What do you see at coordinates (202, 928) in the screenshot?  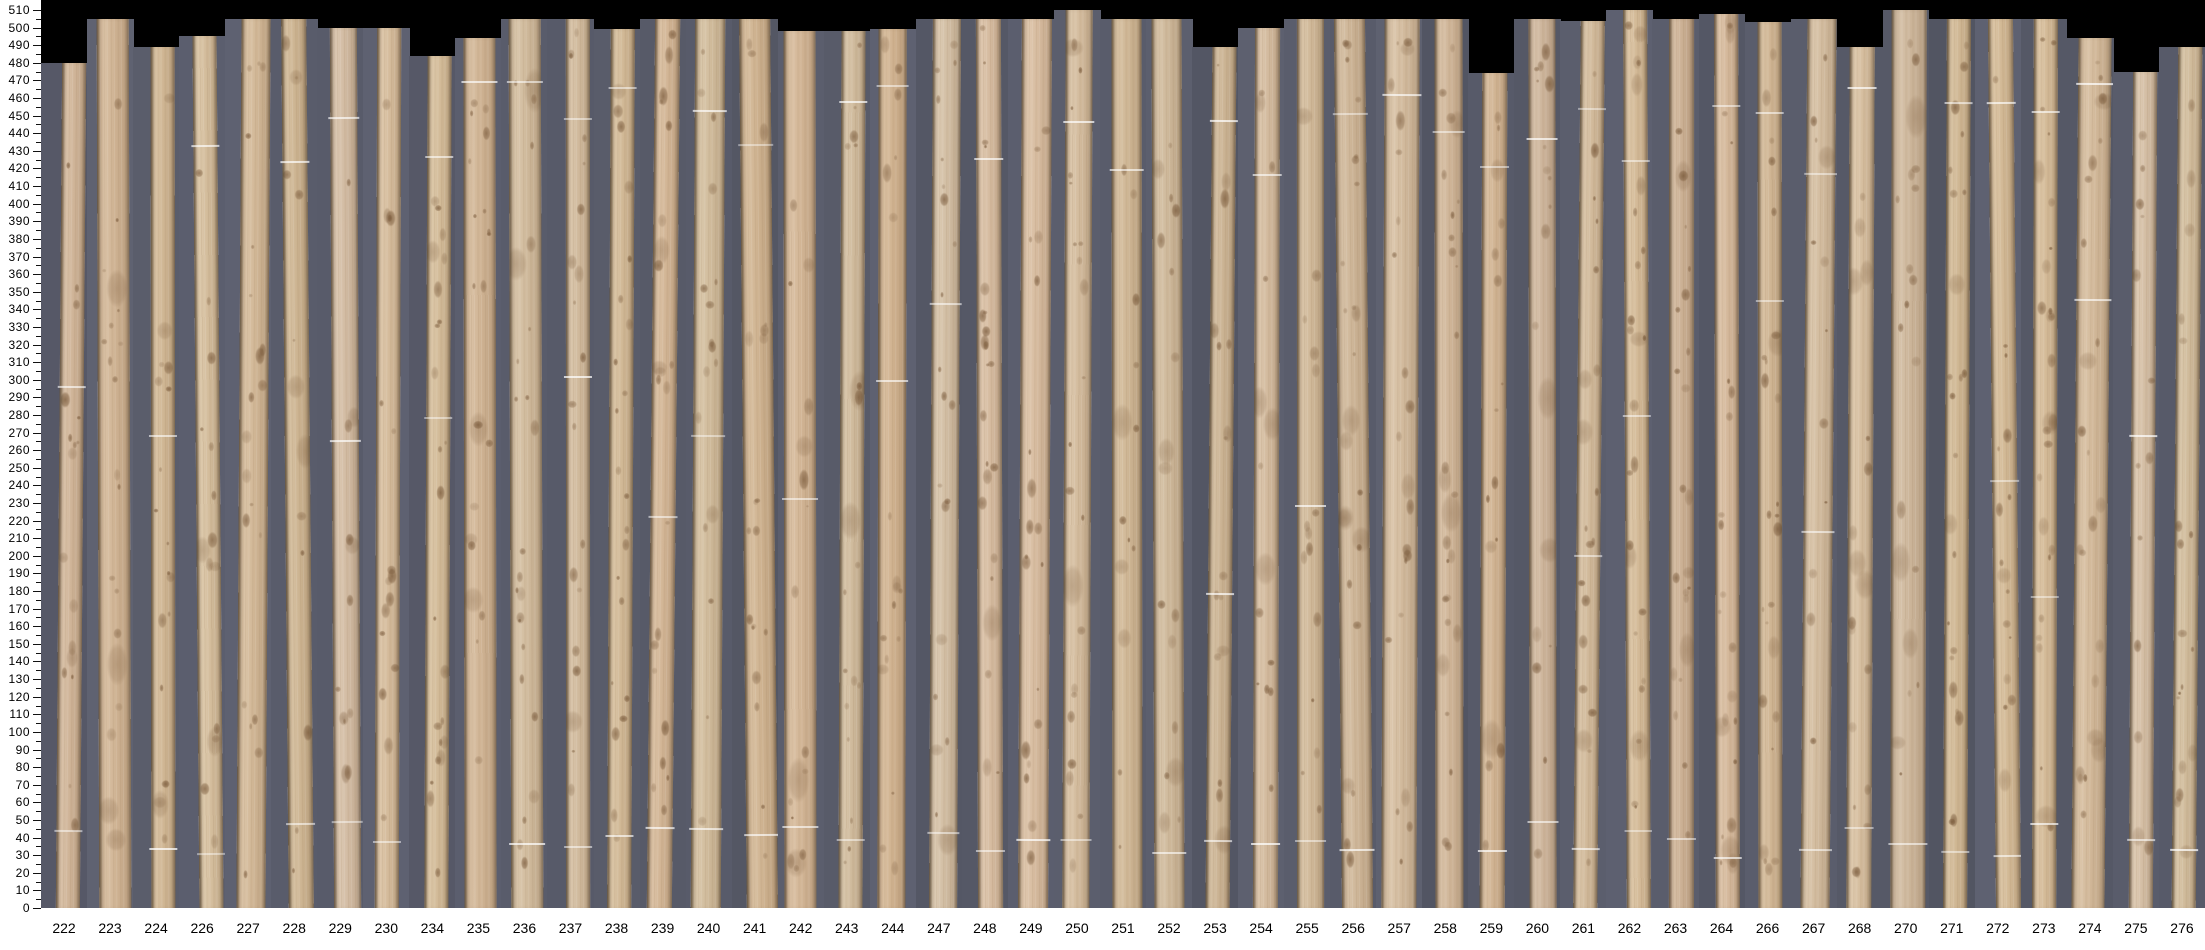 I see `x-tick-label: 226` at bounding box center [202, 928].